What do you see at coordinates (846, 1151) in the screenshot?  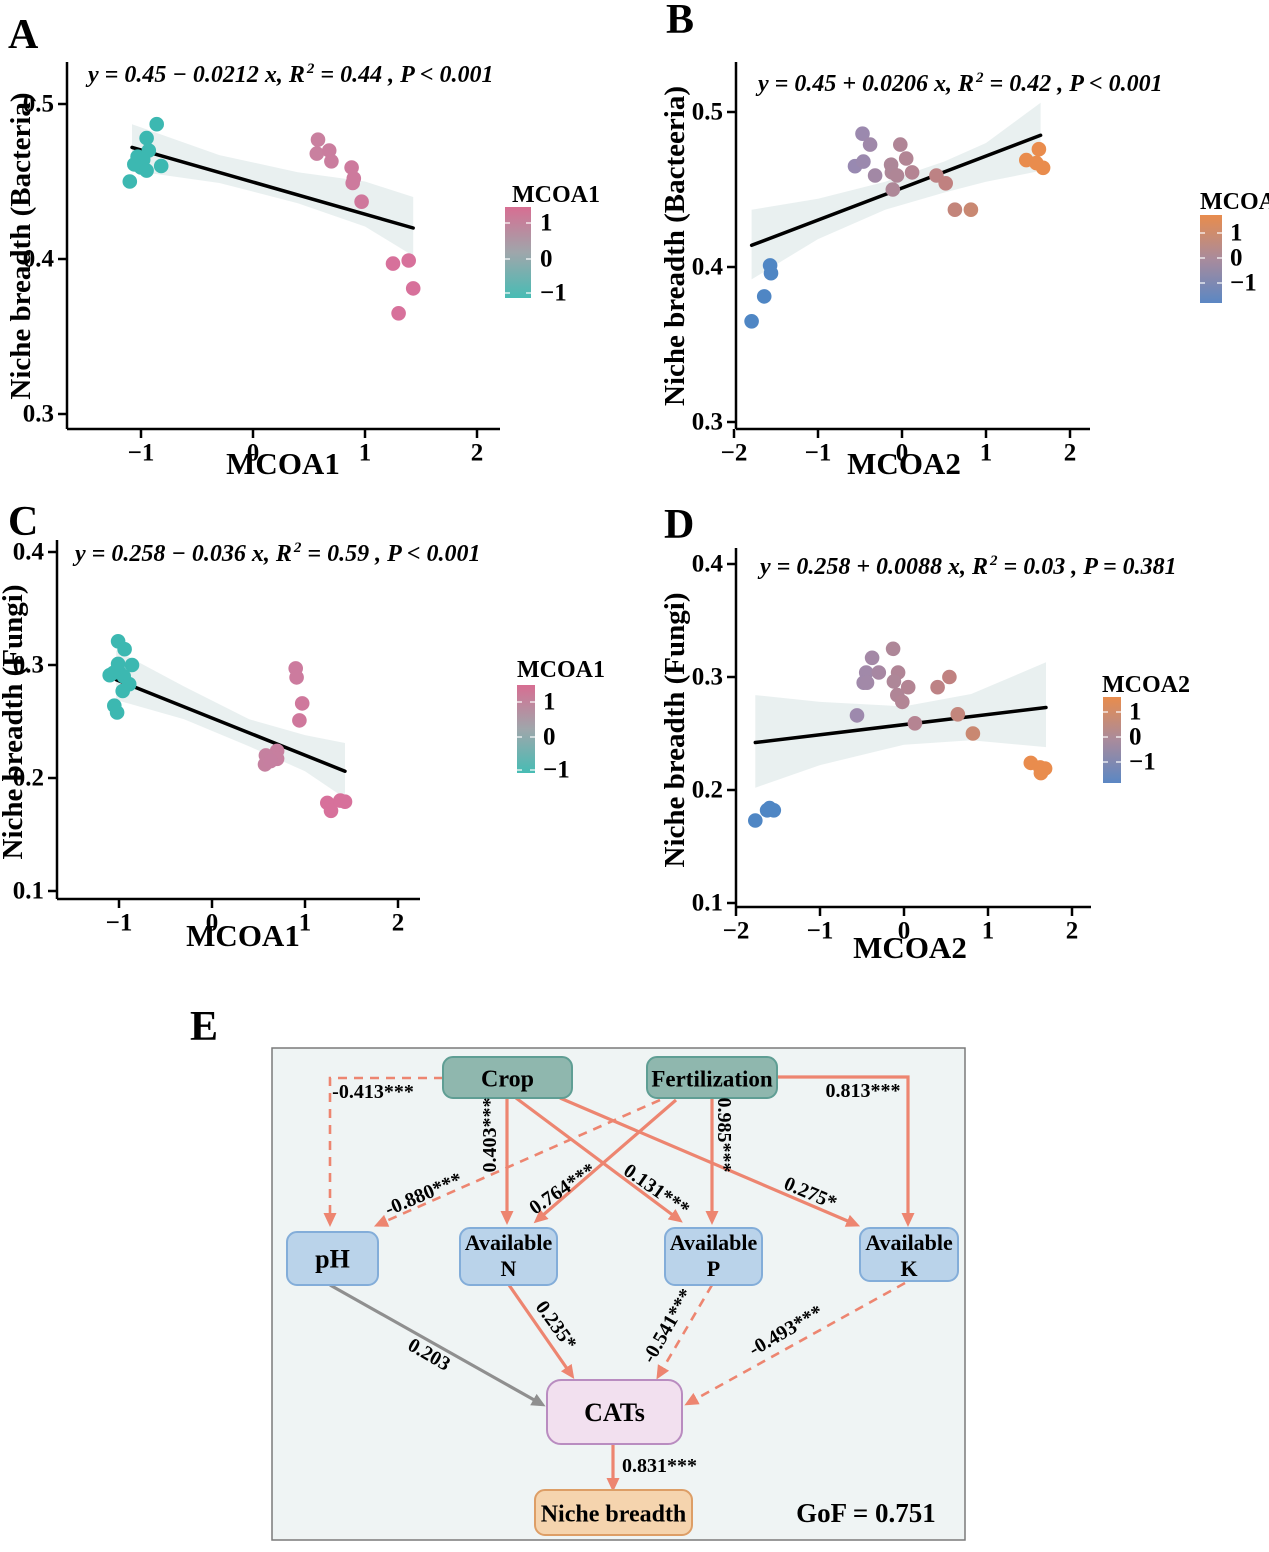 I see `sem-edge-fert-ak` at bounding box center [846, 1151].